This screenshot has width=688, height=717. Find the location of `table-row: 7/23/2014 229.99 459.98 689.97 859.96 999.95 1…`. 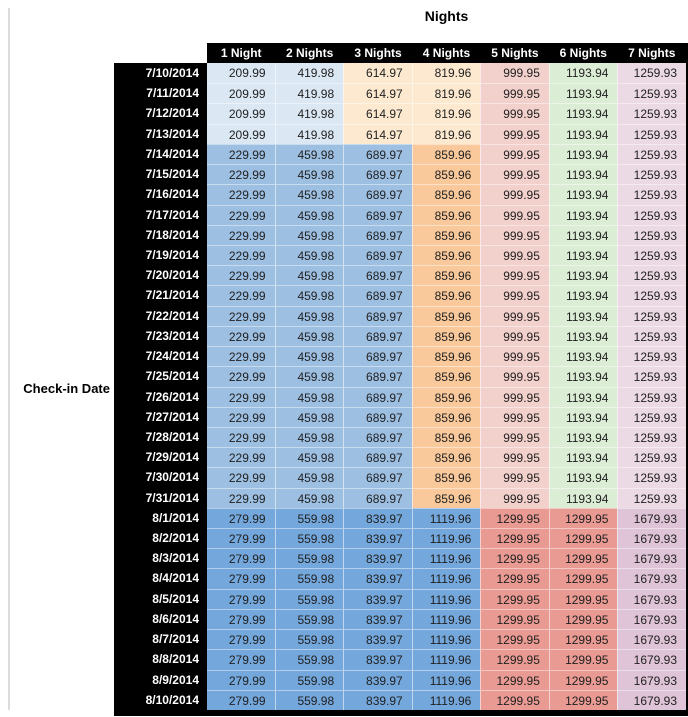

table-row: 7/23/2014 229.99 459.98 689.97 859.96 999.95 1… is located at coordinates (400, 336).